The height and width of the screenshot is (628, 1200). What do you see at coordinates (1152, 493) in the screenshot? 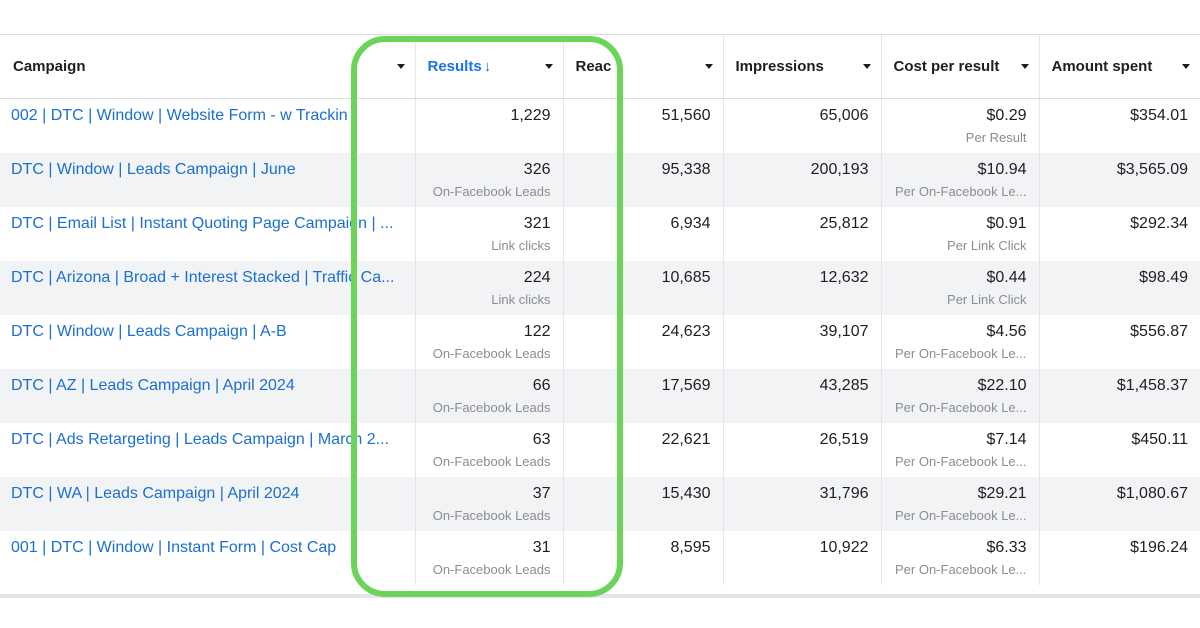
I see `amount-spent-value: $1,080.67` at bounding box center [1152, 493].